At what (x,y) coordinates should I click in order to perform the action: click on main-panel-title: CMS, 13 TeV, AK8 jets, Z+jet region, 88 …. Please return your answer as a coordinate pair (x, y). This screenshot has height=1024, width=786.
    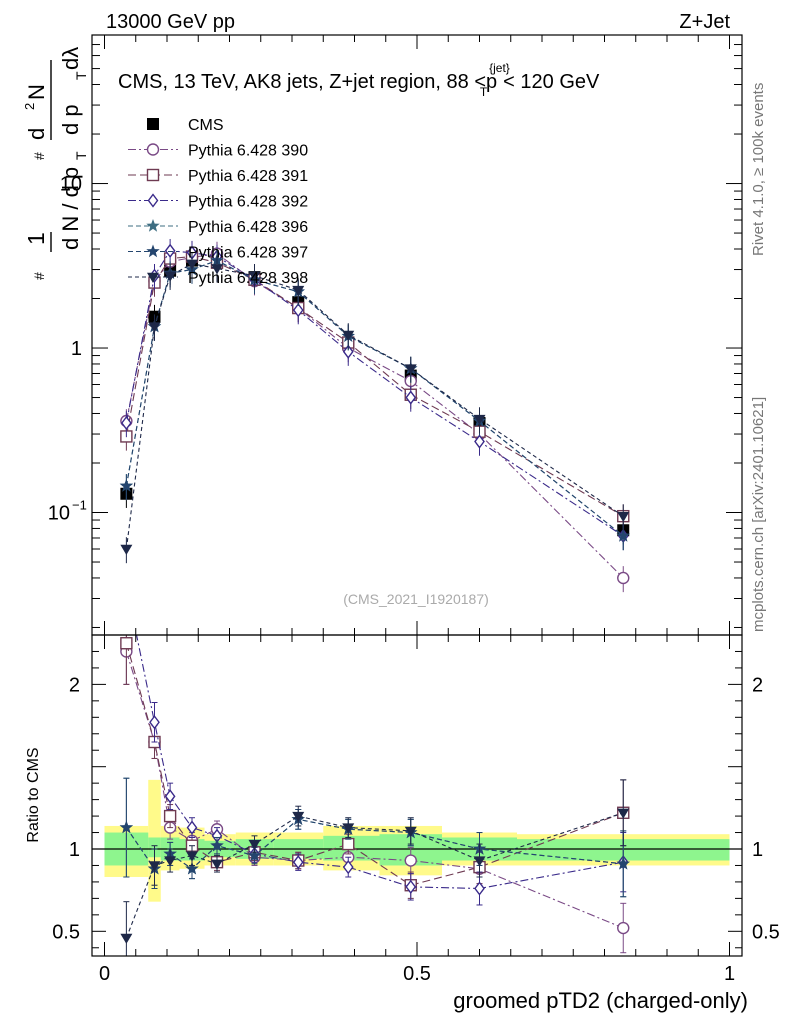
    Looking at the image, I should click on (359, 80).